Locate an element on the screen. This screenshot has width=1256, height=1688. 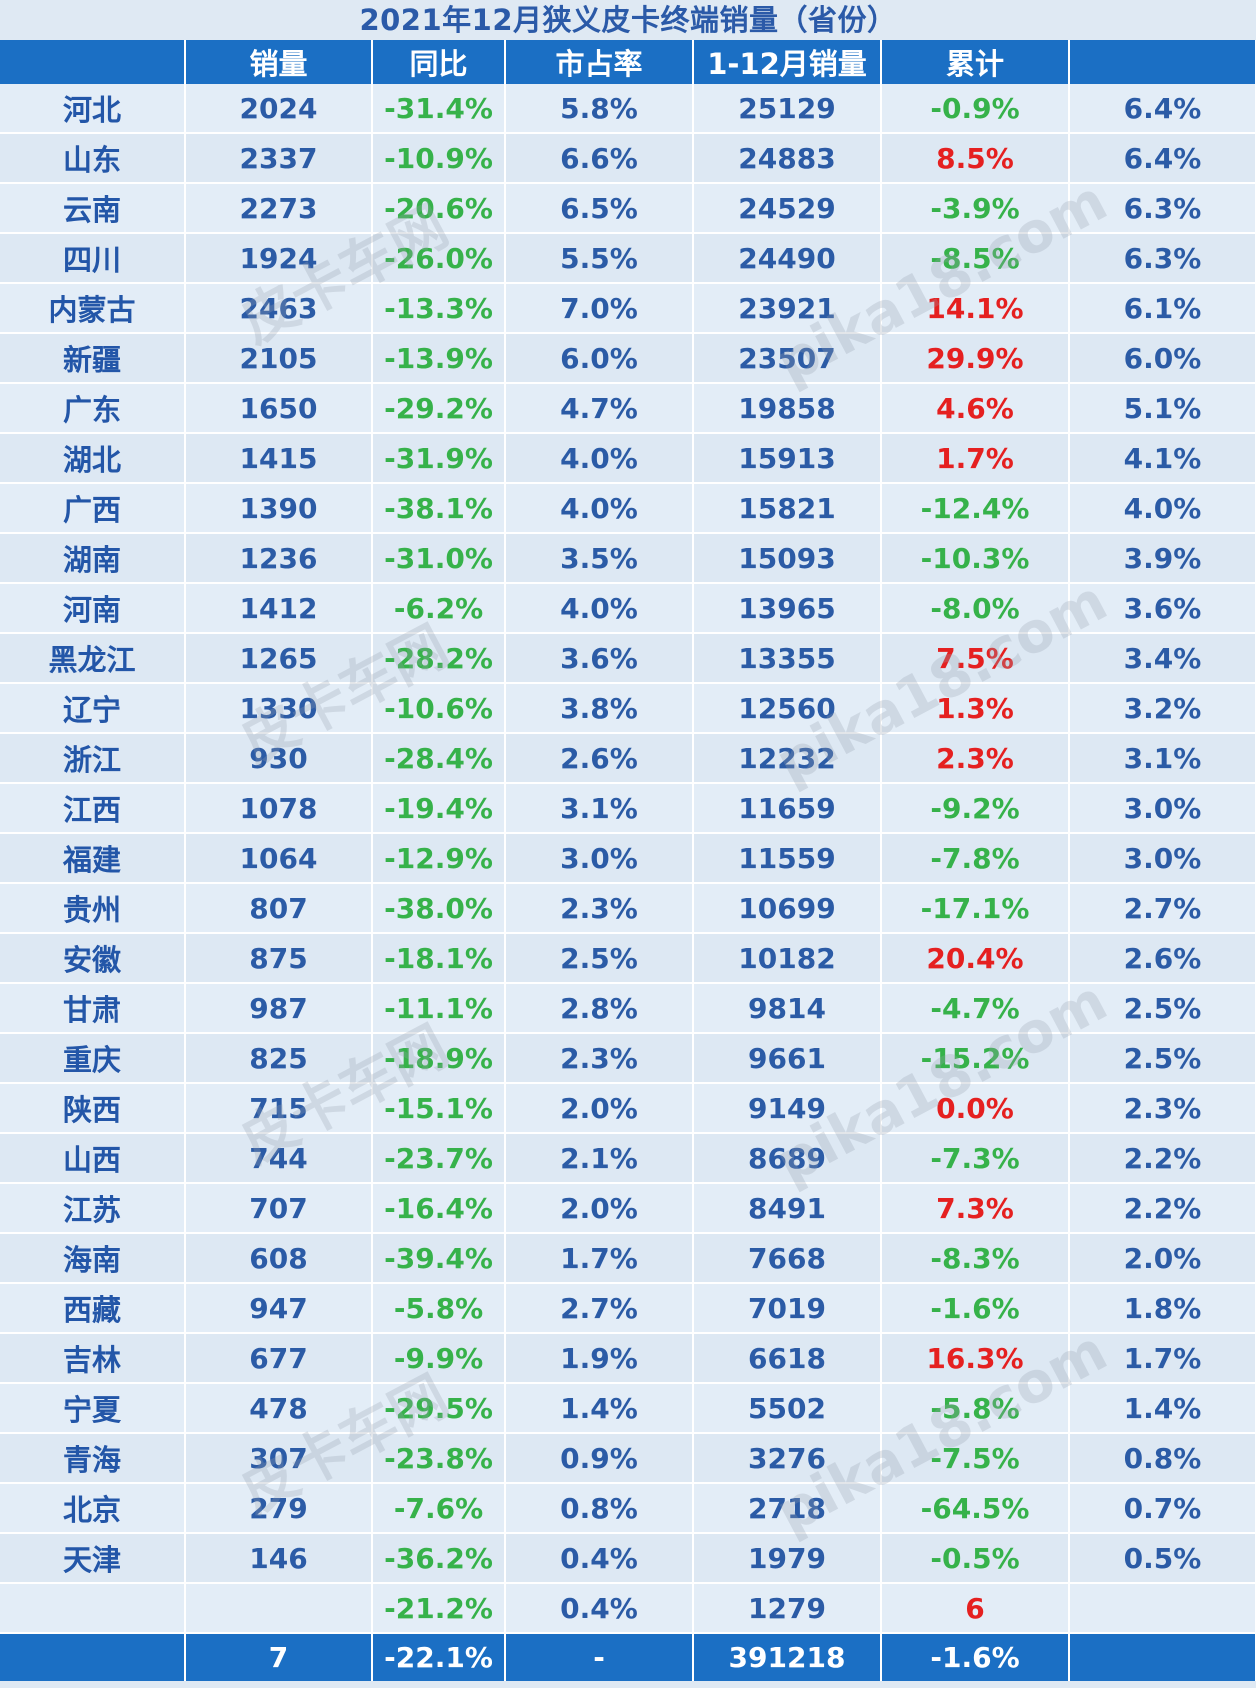
province-cell: 贵州 is located at coordinates (93, 908).